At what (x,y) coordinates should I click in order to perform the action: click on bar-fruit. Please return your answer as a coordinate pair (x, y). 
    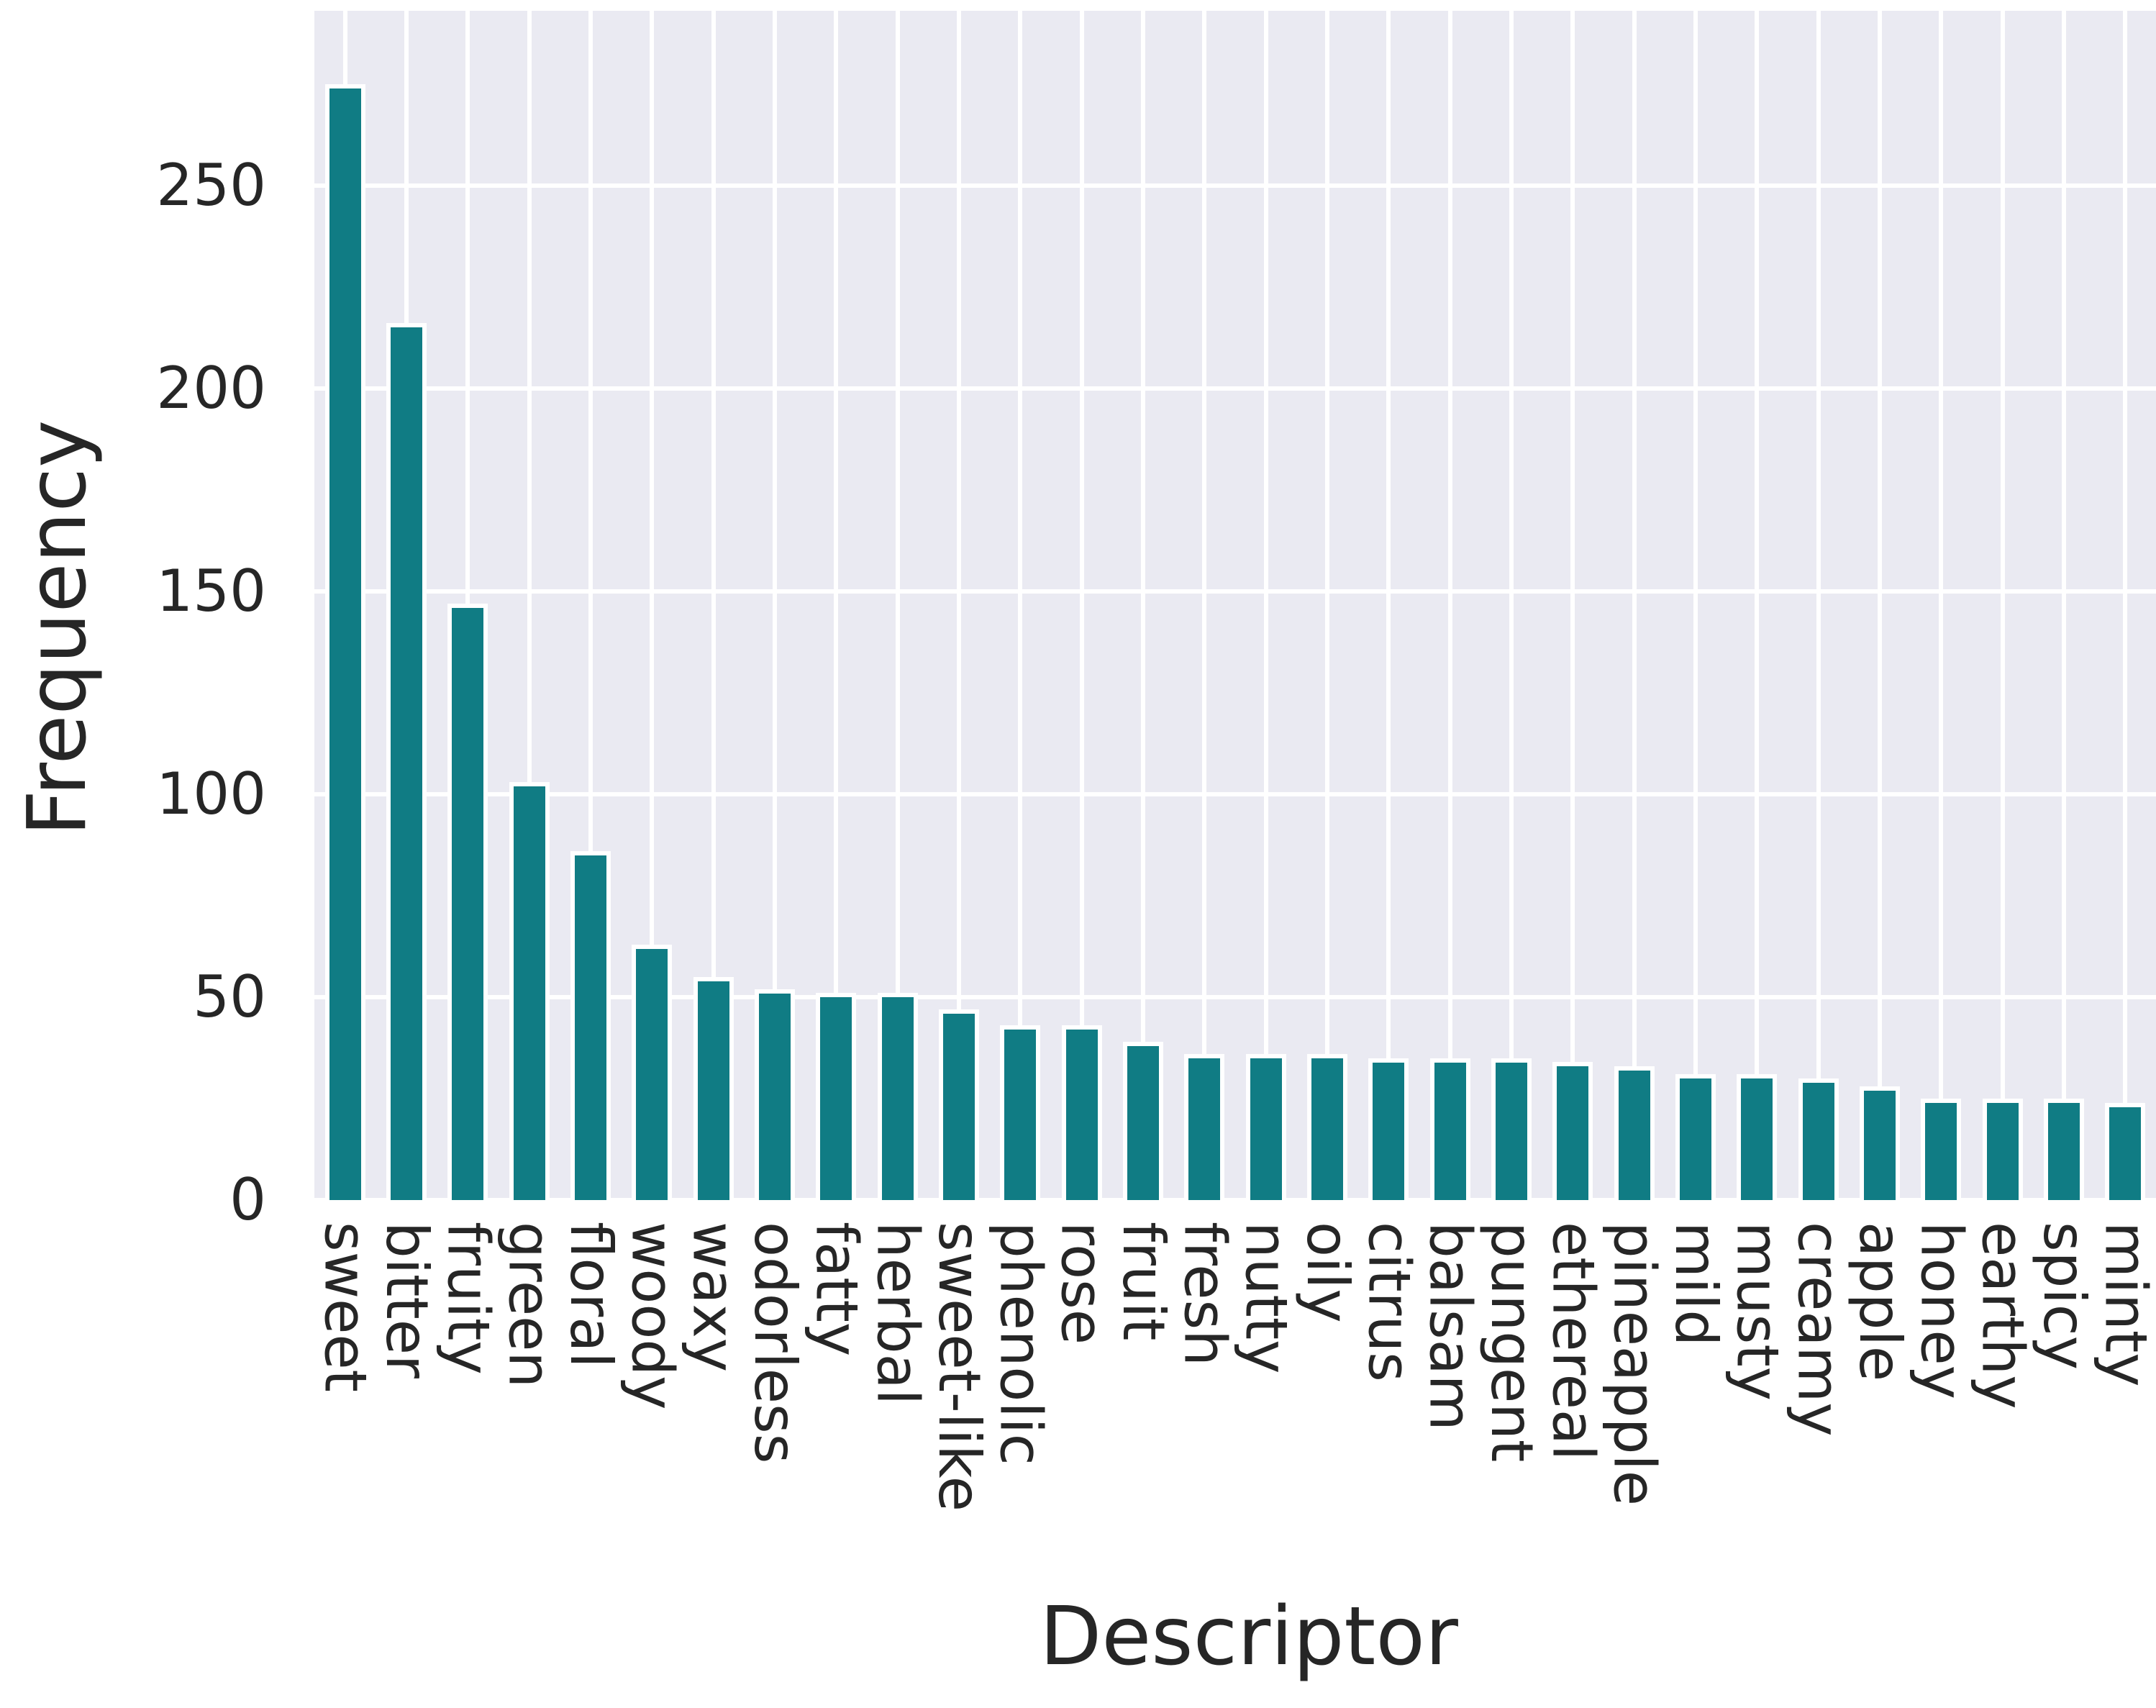
    Looking at the image, I should click on (1143, 1120).